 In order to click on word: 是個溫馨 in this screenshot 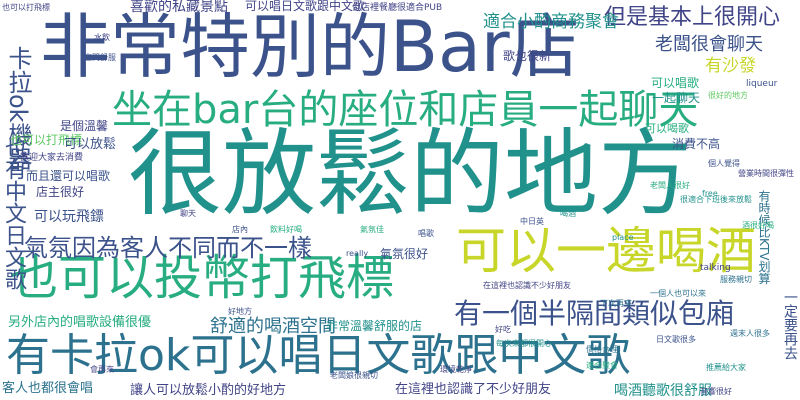, I will do `click(84, 126)`.